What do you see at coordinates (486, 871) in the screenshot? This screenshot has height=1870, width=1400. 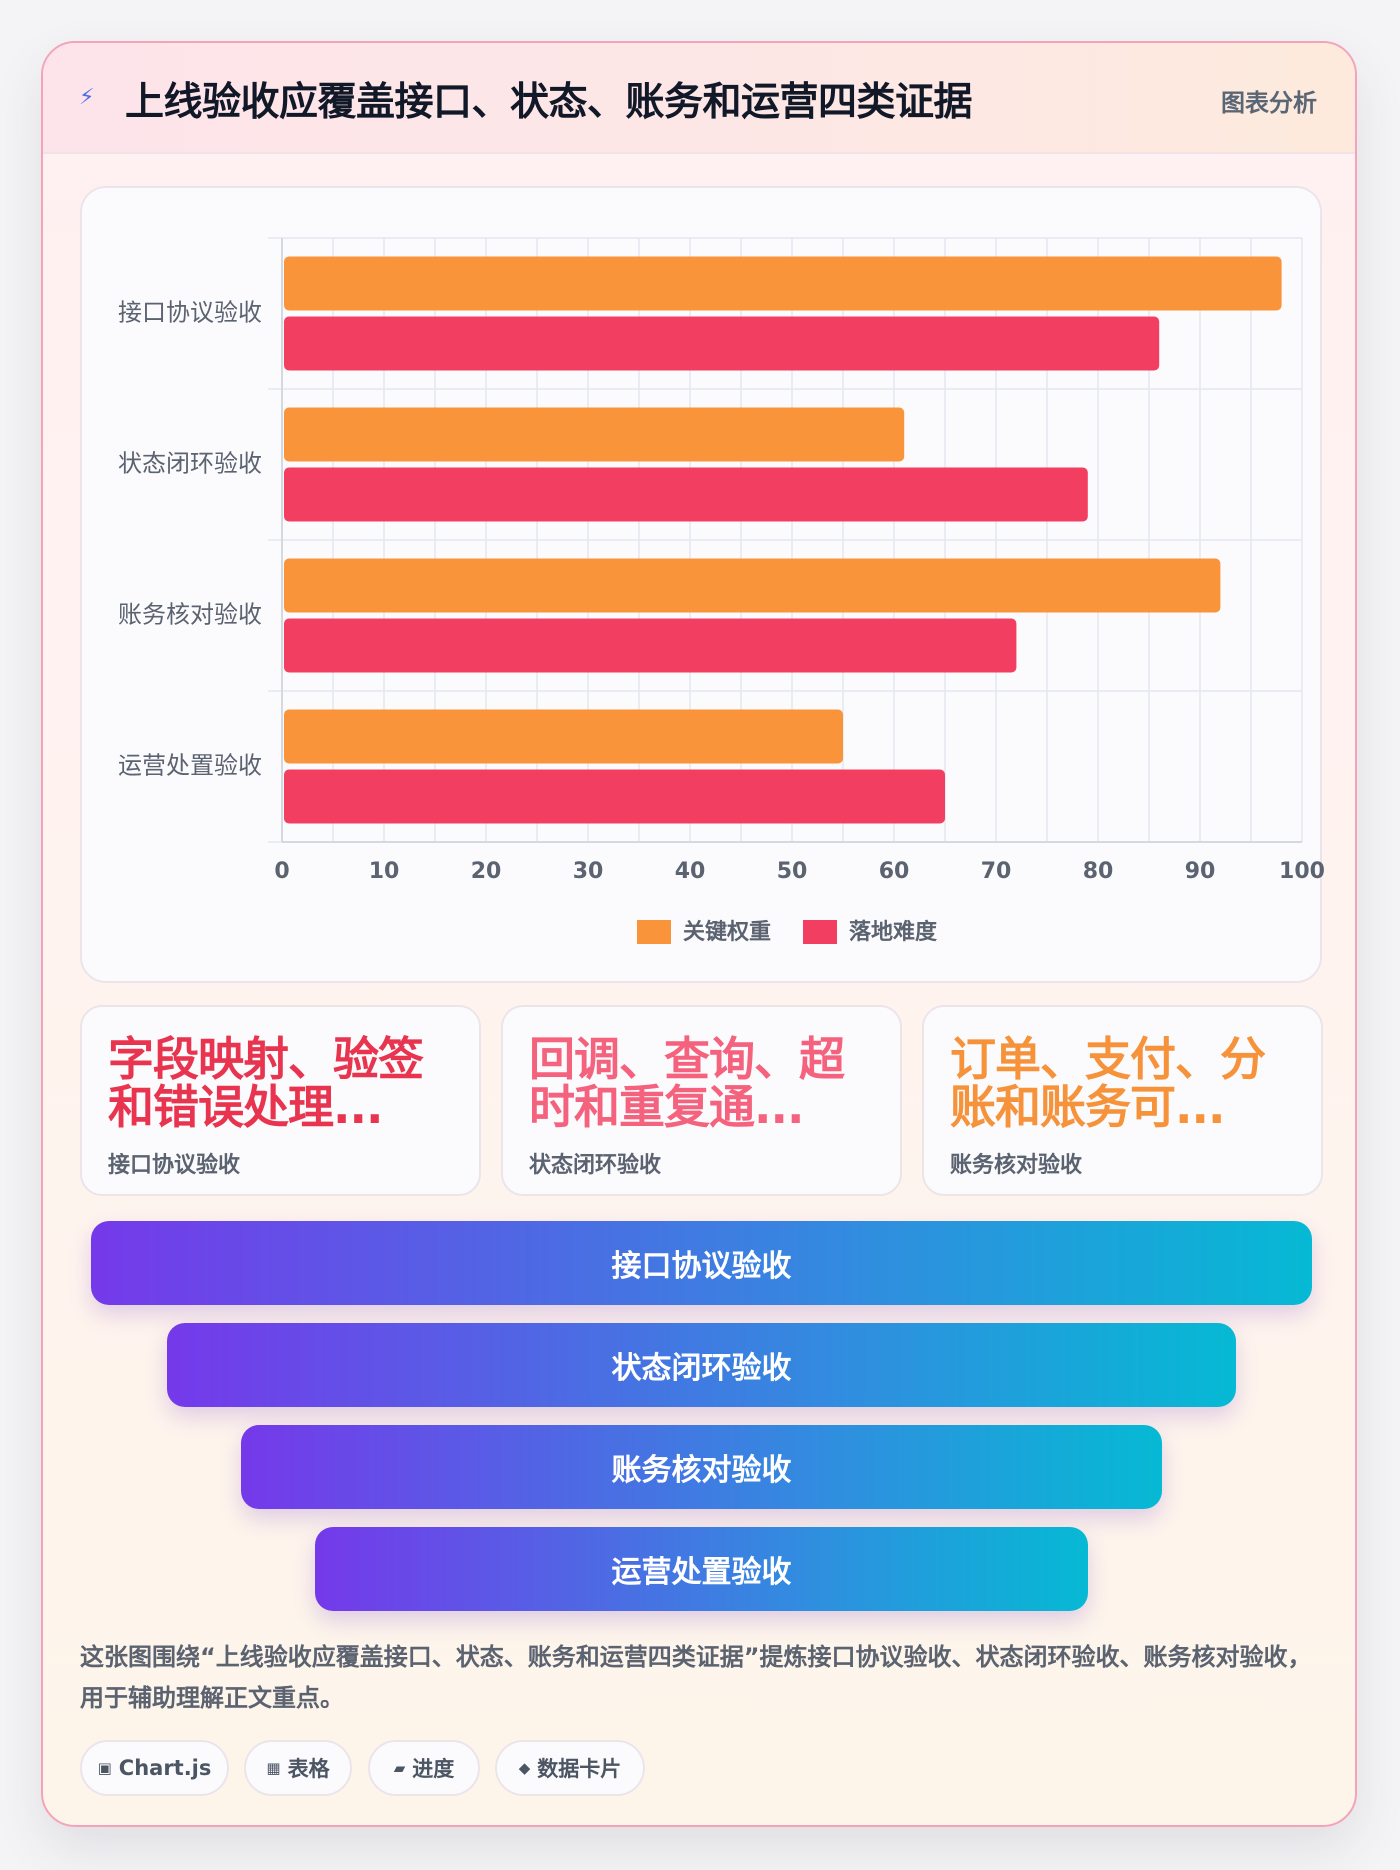 I see `x-tick-label: 20` at bounding box center [486, 871].